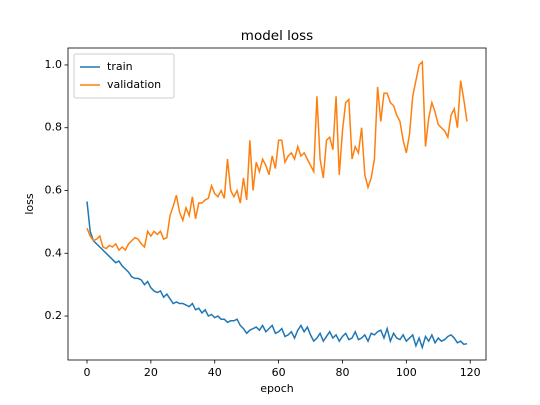  I want to click on x-tick-label: 80, so click(342, 372).